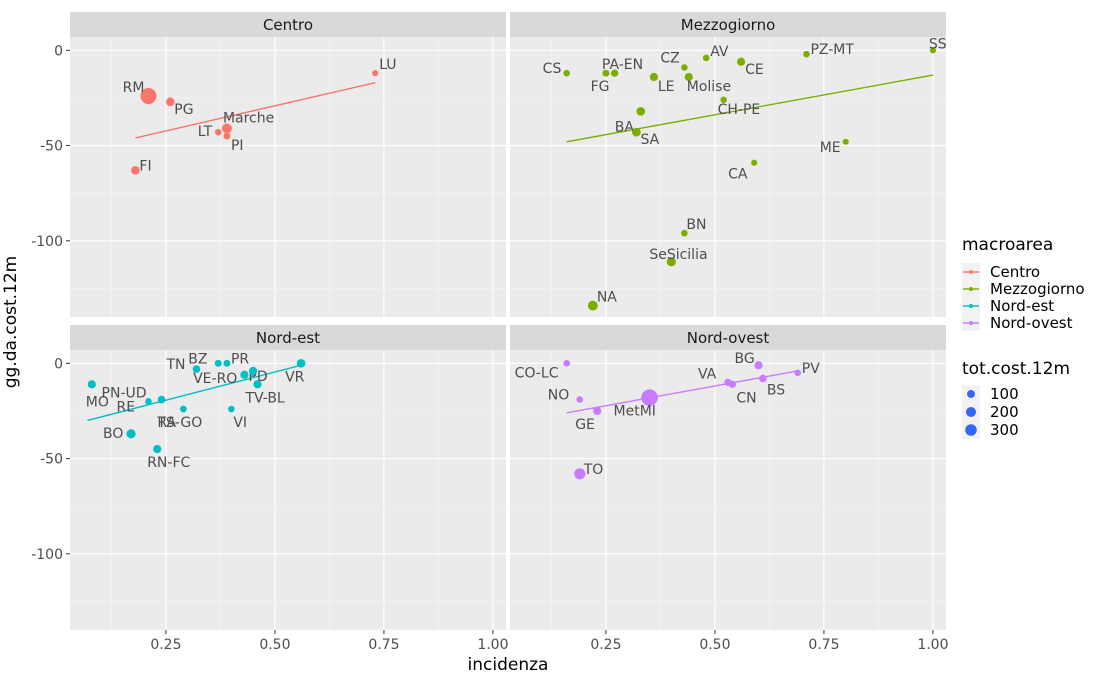  Describe the element at coordinates (124, 394) in the screenshot. I see `point-label: PN-UD` at that location.